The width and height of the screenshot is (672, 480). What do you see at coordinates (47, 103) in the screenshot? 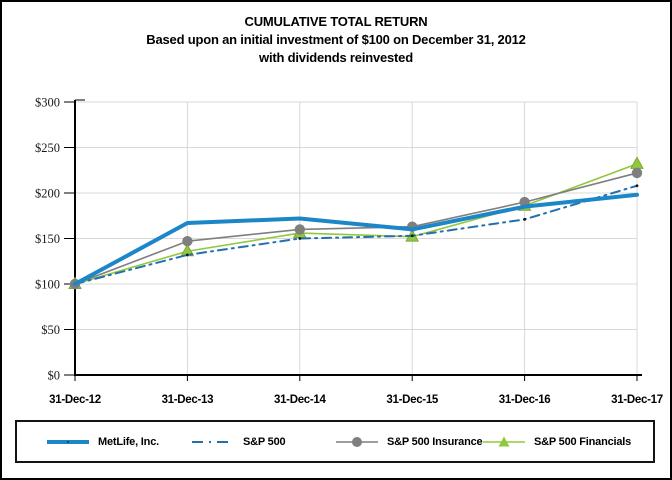
I see `y-axis-label: $300` at bounding box center [47, 103].